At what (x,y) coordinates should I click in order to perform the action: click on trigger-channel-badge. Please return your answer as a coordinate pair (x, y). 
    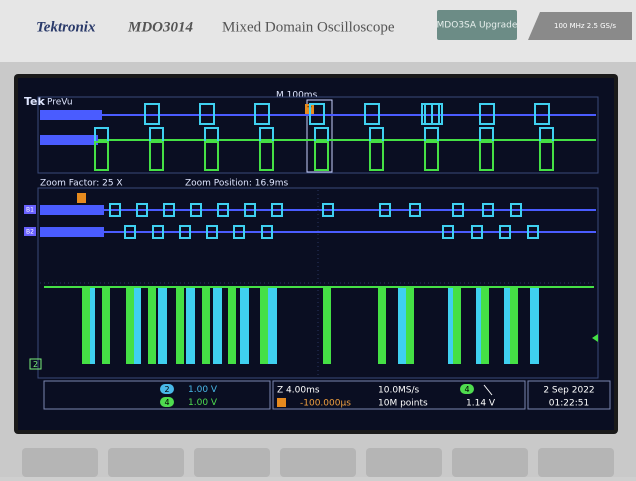
    Looking at the image, I should click on (467, 389).